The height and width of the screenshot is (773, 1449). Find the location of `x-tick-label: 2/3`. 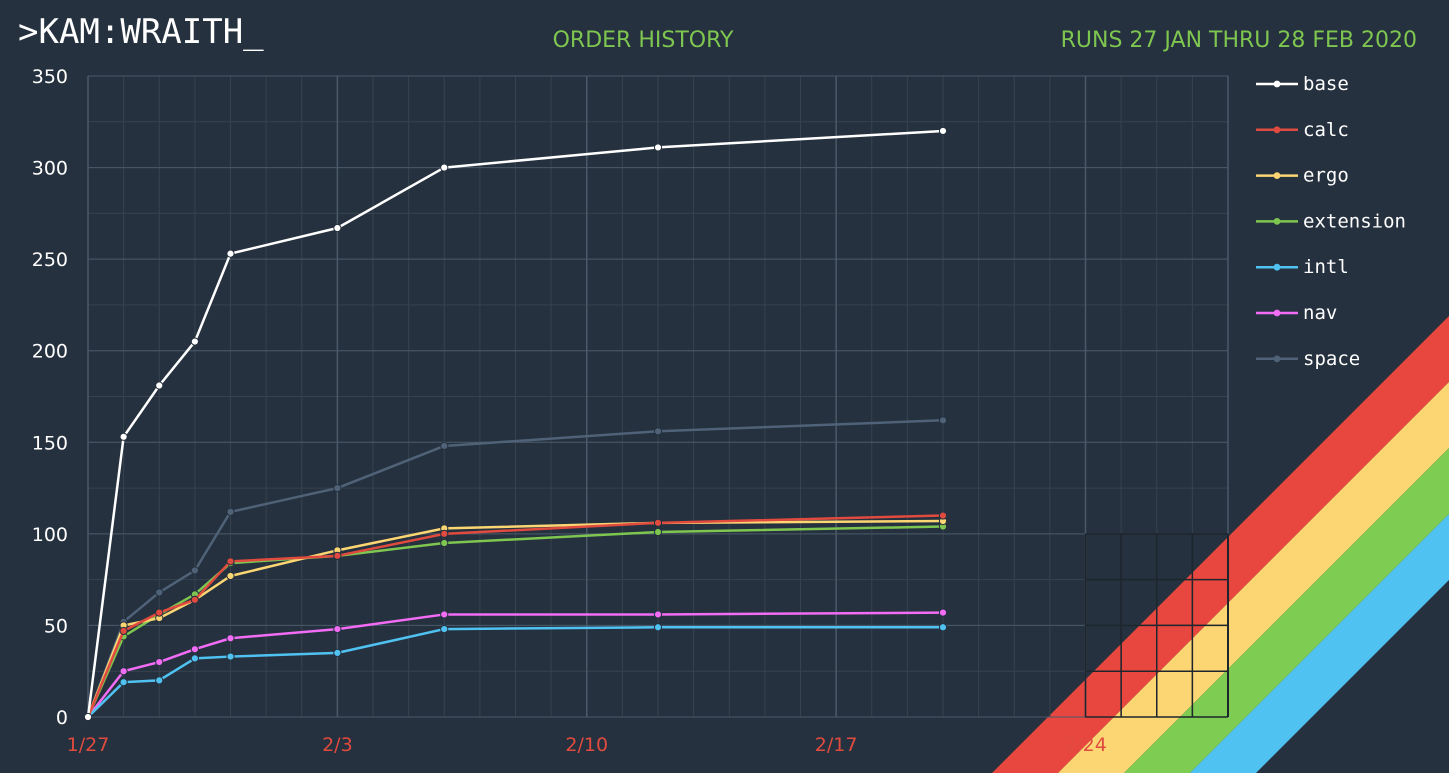

x-tick-label: 2/3 is located at coordinates (337, 745).